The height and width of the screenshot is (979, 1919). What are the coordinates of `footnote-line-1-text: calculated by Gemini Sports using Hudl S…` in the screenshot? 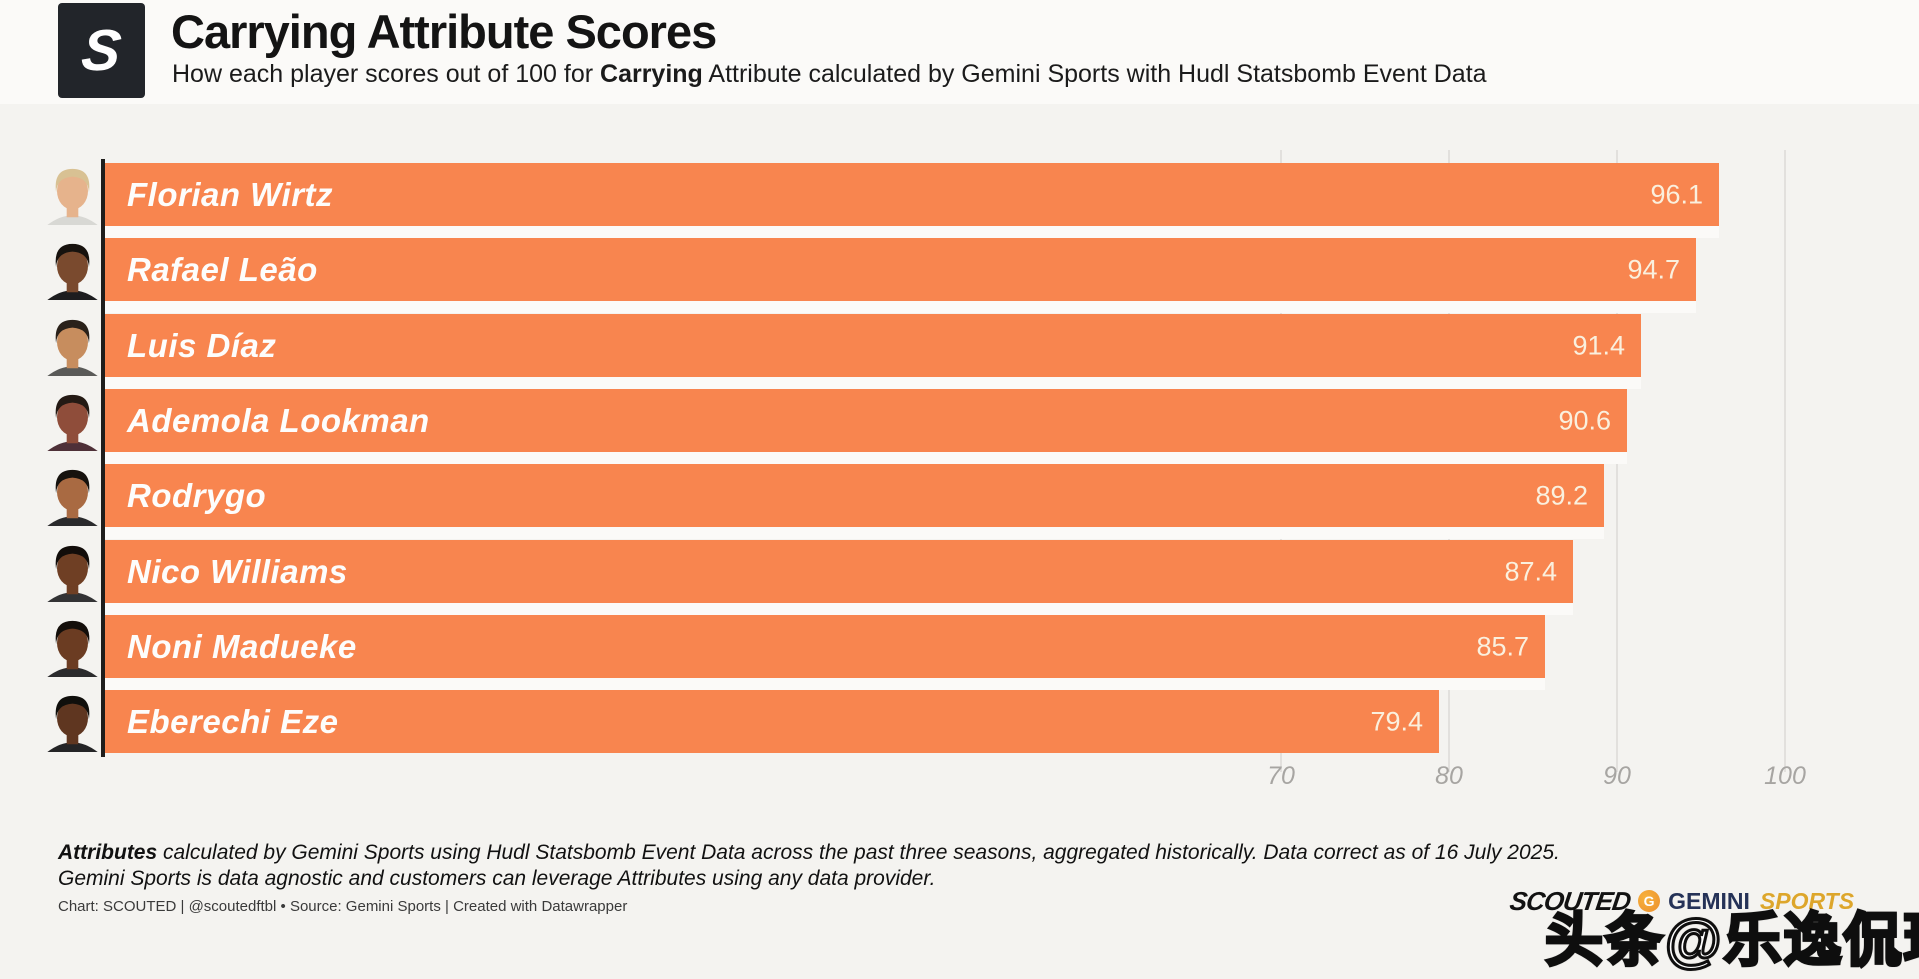 It's located at (858, 852).